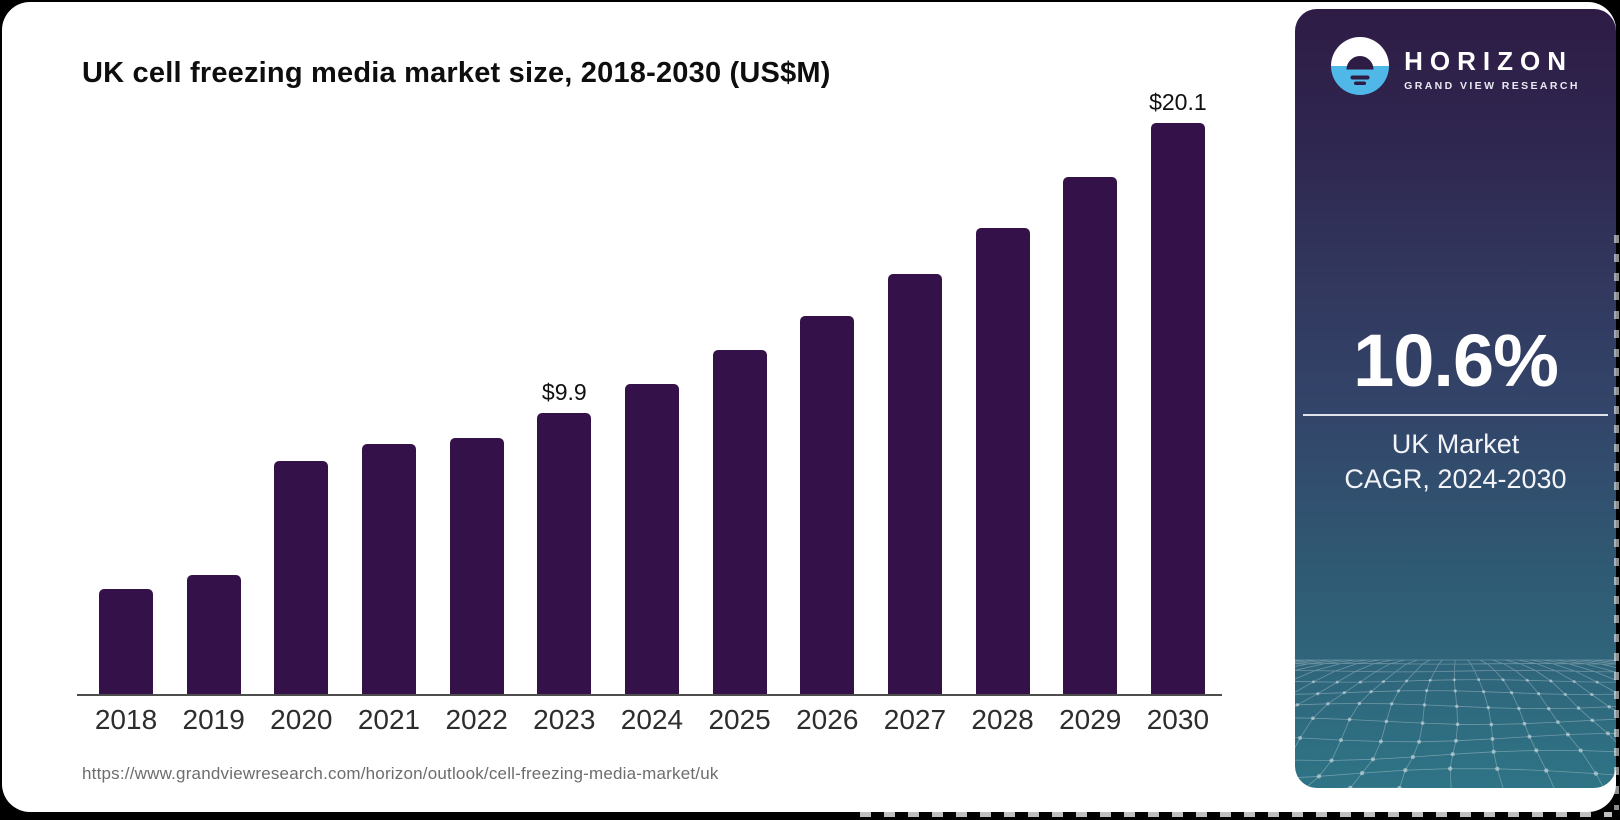  I want to click on bar-2025, so click(739, 522).